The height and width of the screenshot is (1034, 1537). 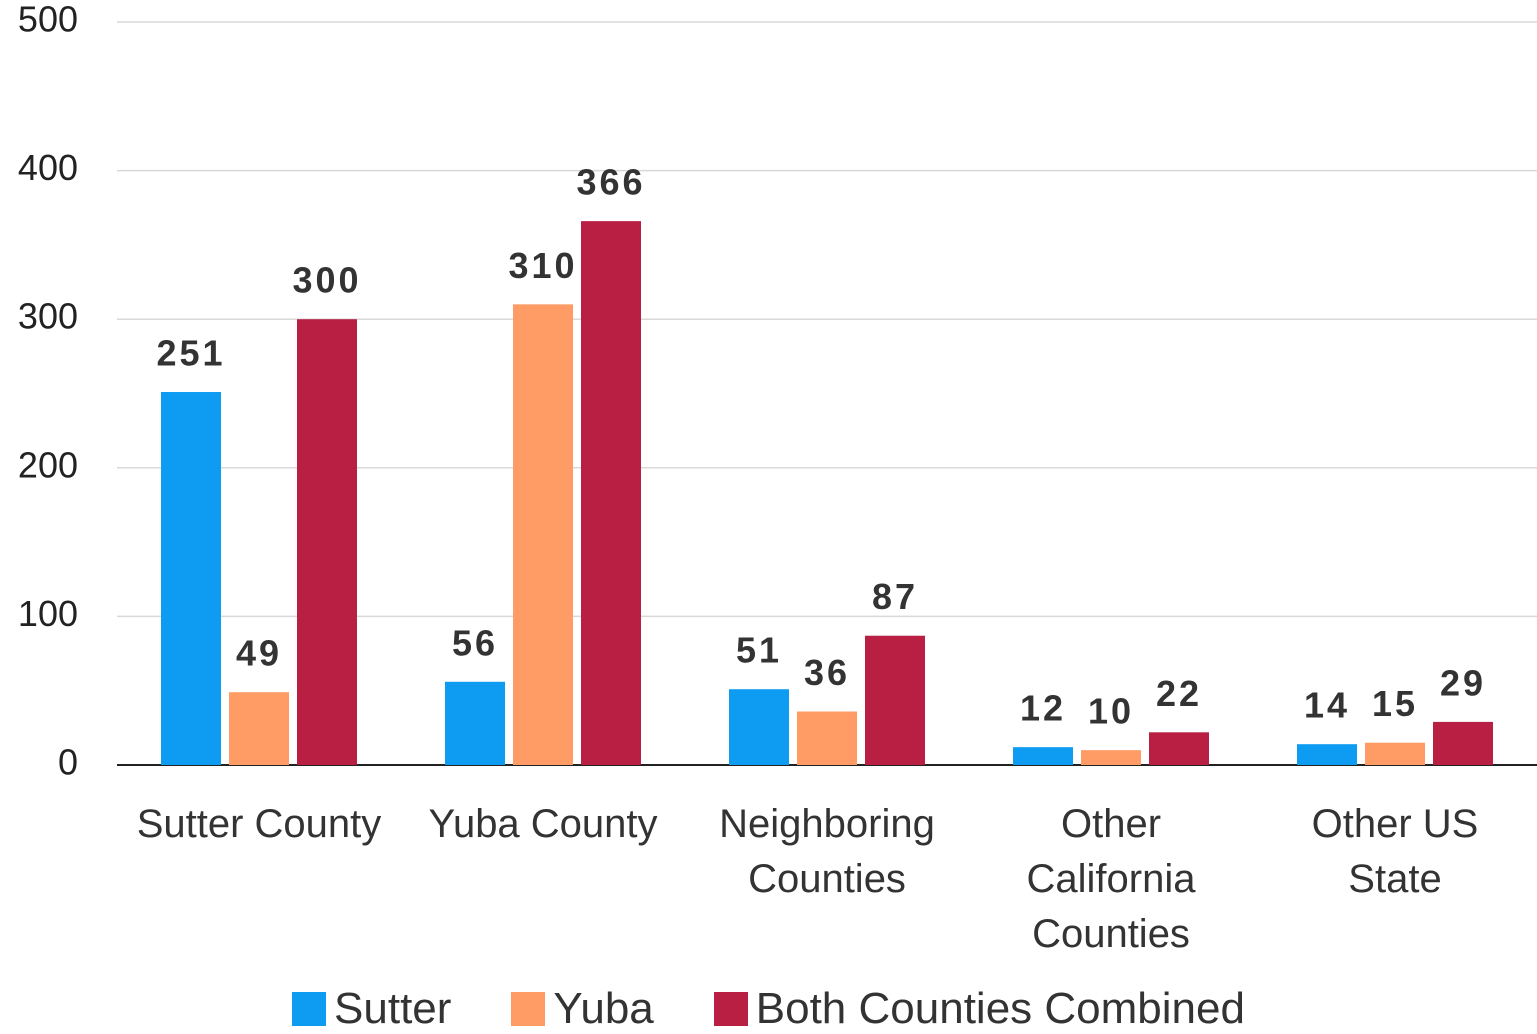 What do you see at coordinates (759, 650) in the screenshot?
I see `data-label: 51` at bounding box center [759, 650].